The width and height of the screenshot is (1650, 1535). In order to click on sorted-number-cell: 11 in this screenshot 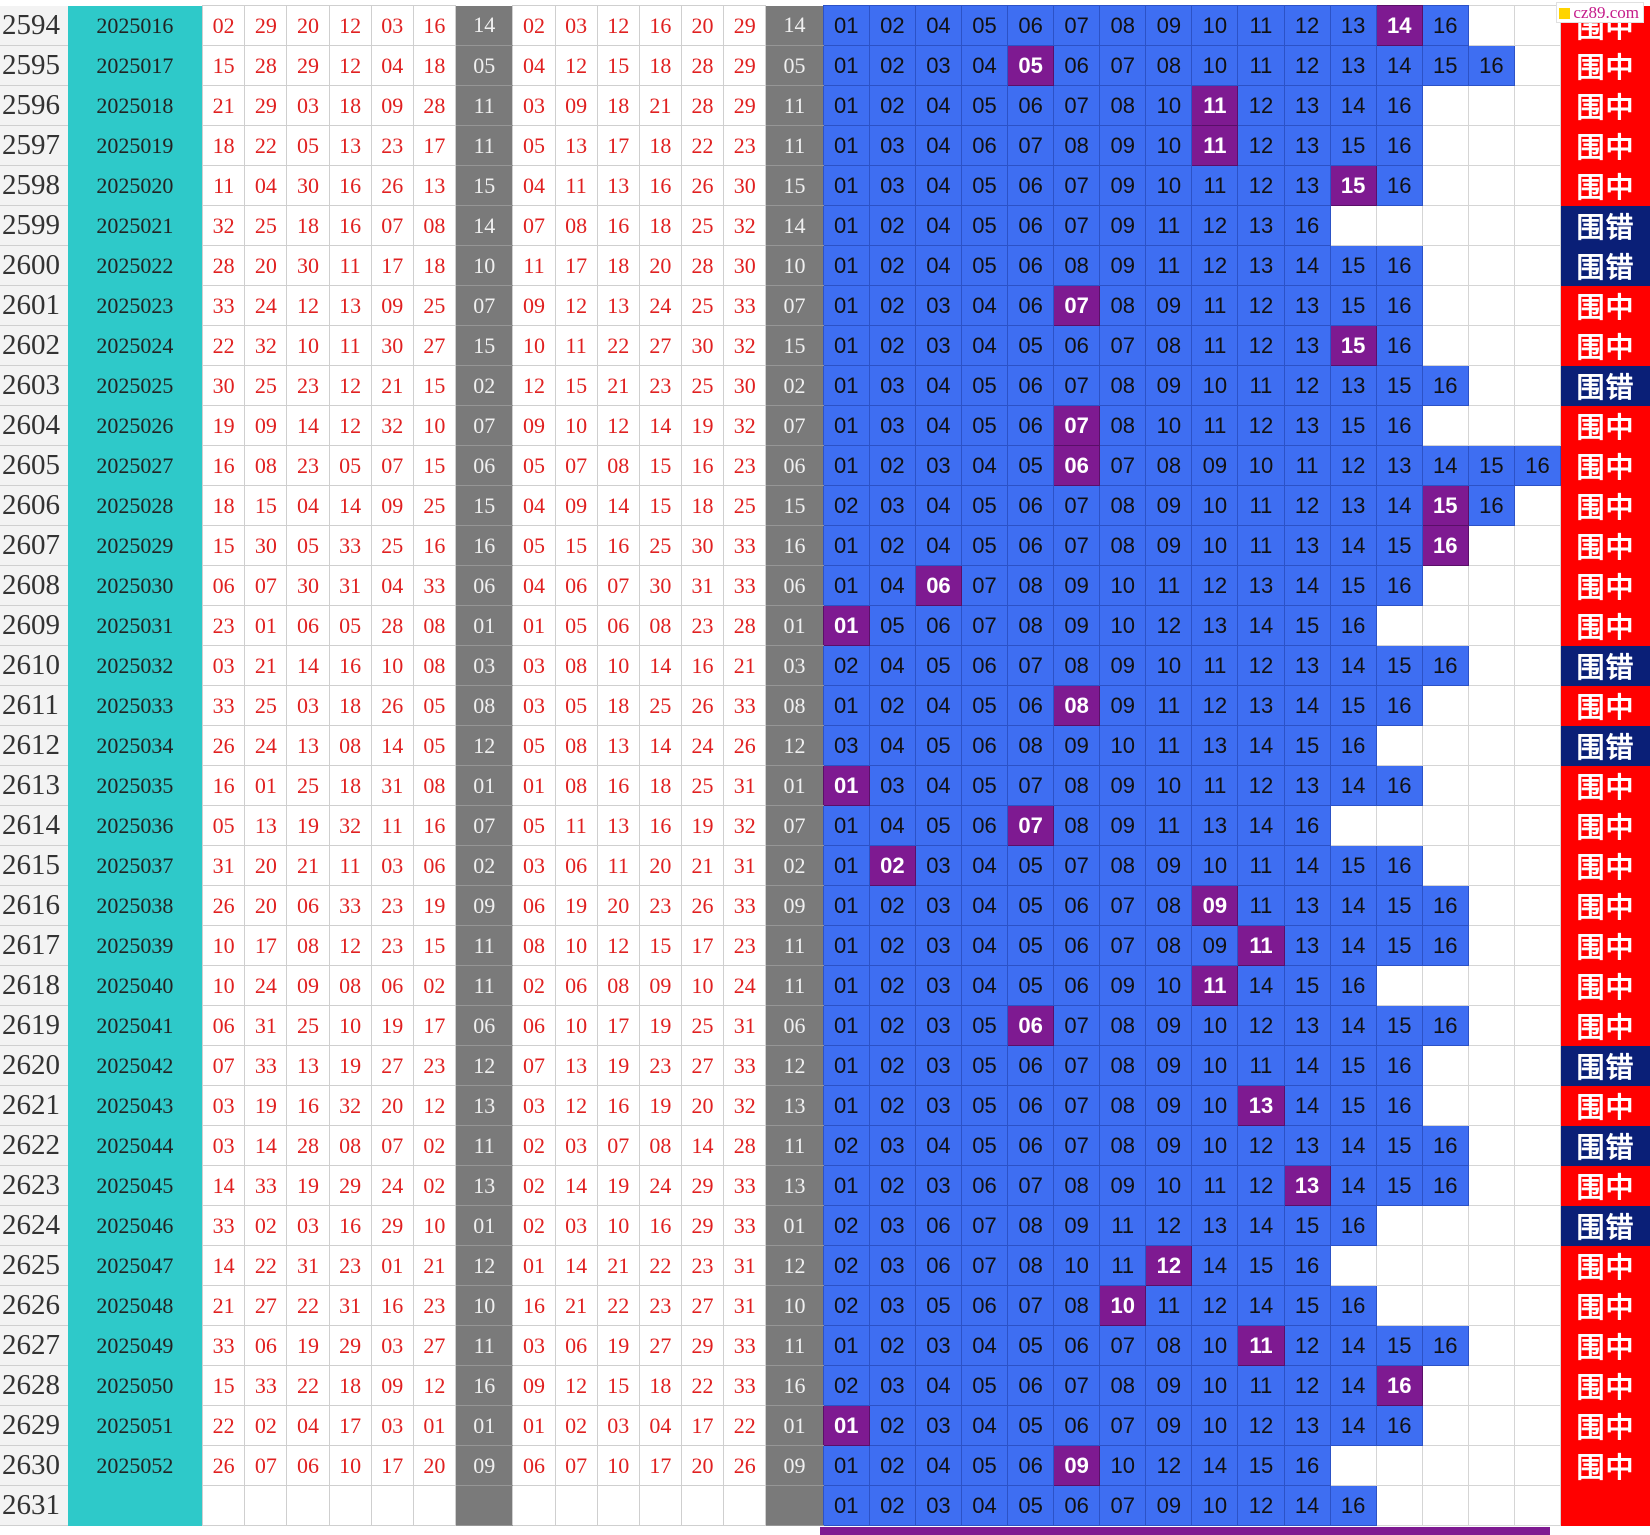, I will do `click(576, 345)`.